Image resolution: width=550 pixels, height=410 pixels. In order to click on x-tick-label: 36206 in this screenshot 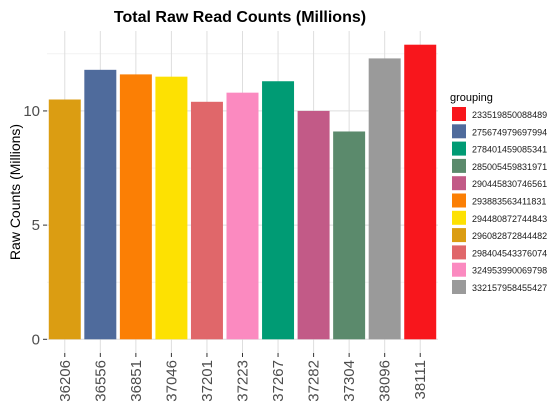, I will do `click(65, 381)`.